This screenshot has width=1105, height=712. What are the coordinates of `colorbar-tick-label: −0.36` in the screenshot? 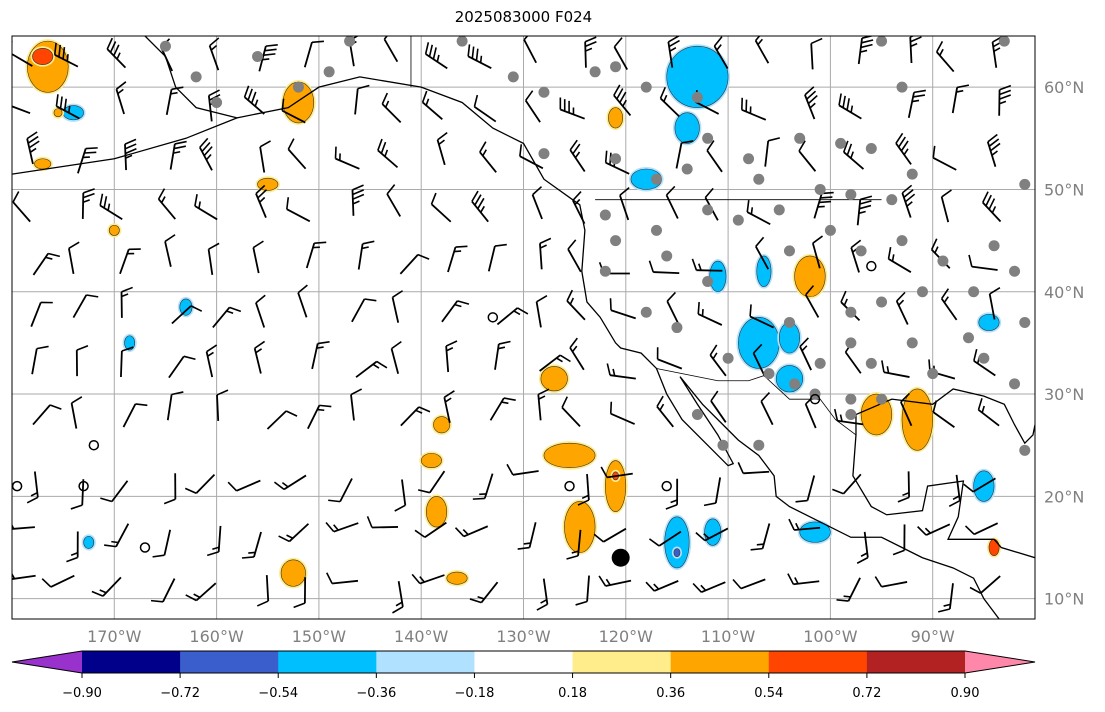 It's located at (376, 693).